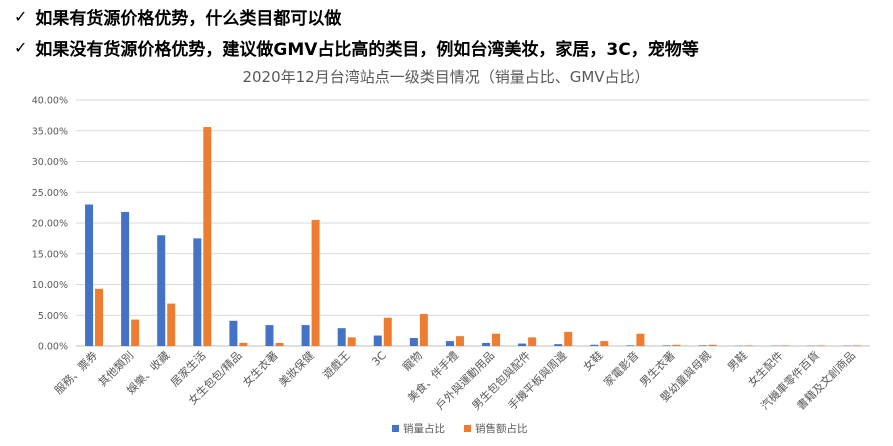 The width and height of the screenshot is (893, 446). What do you see at coordinates (50, 254) in the screenshot?
I see `y-tick-label: 15.00%` at bounding box center [50, 254].